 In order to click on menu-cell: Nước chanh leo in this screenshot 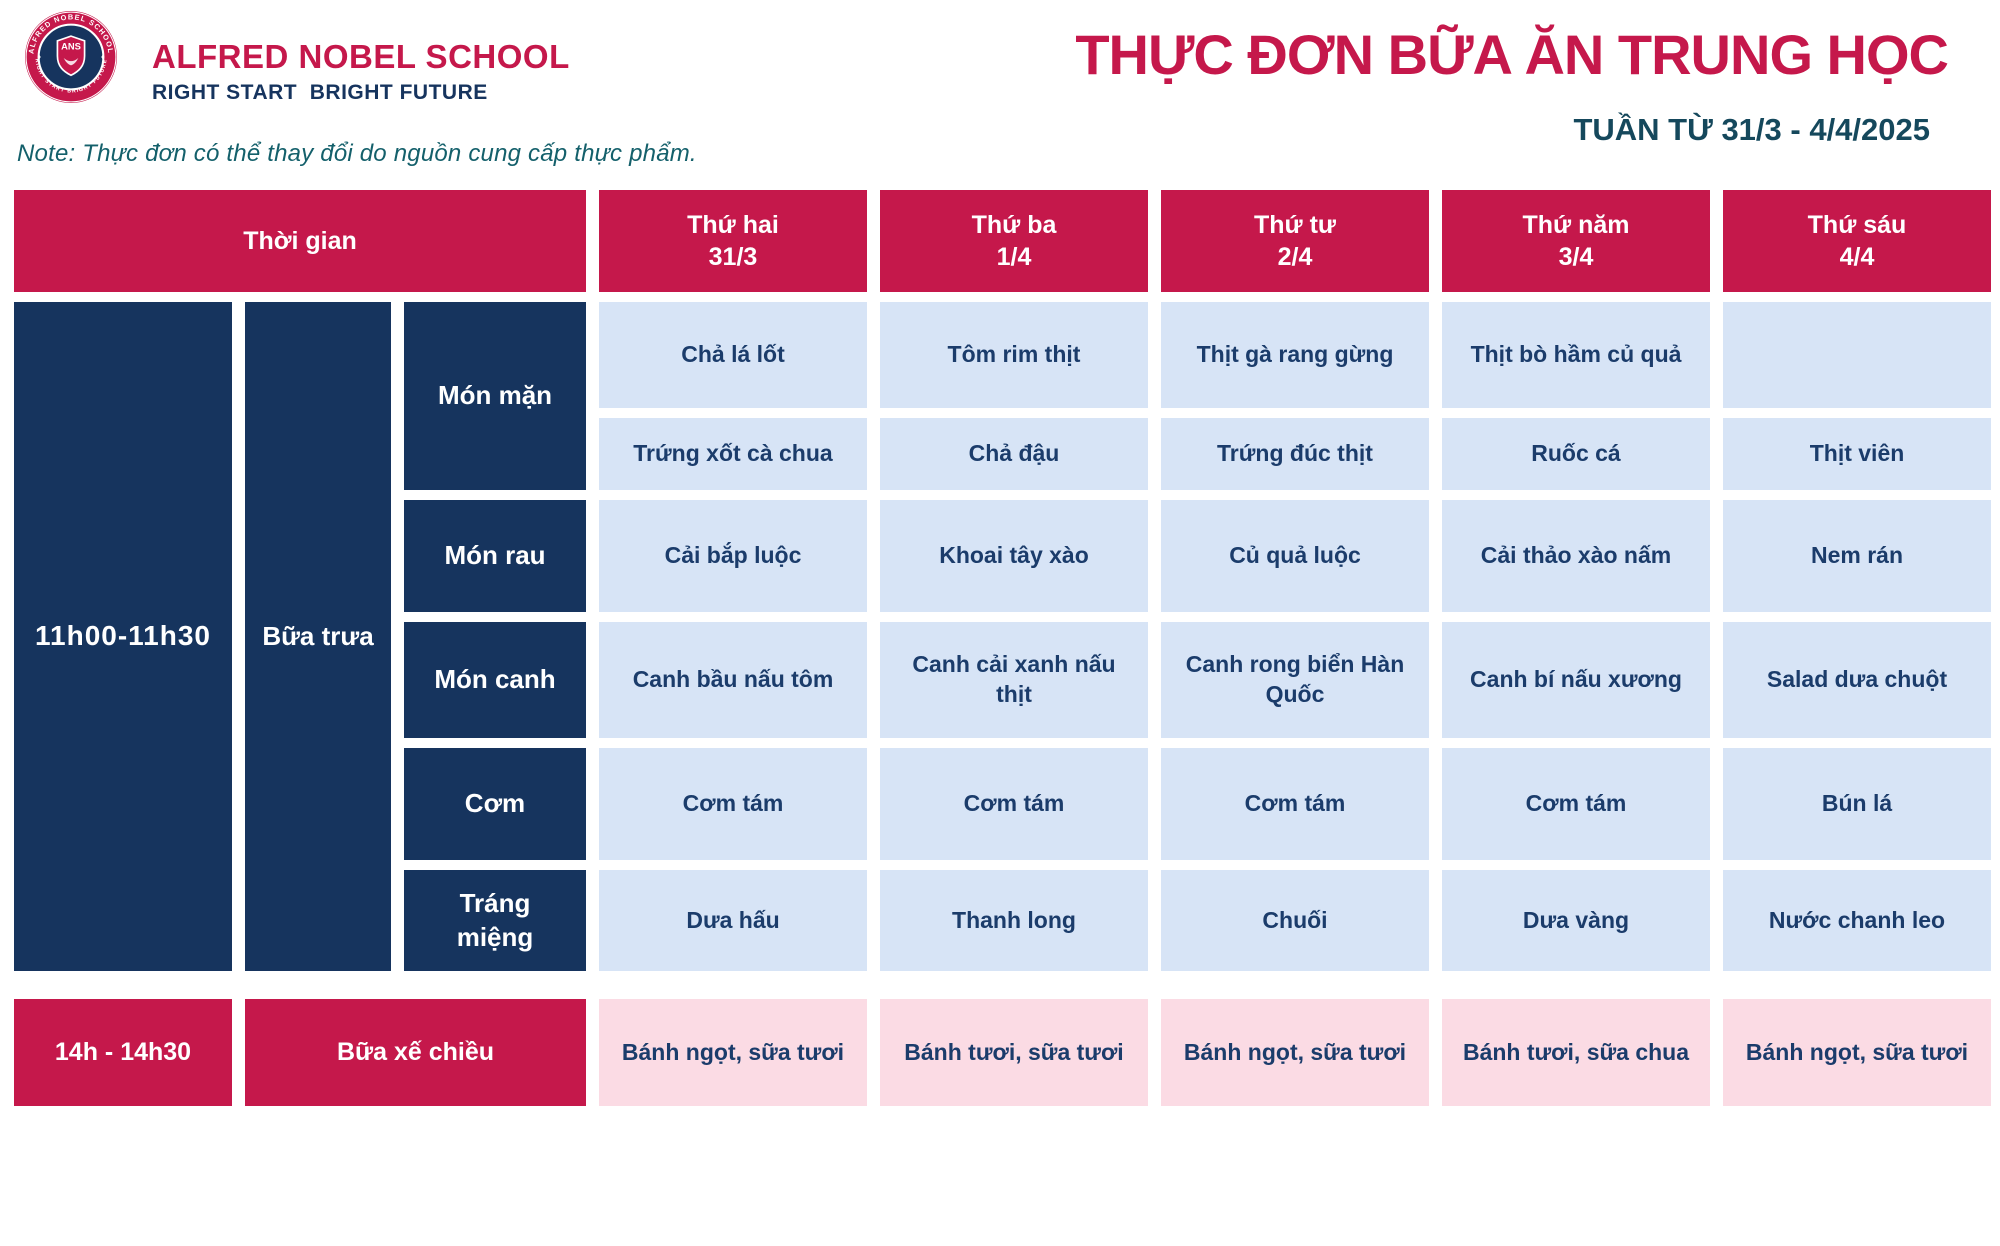, I will do `click(1857, 920)`.